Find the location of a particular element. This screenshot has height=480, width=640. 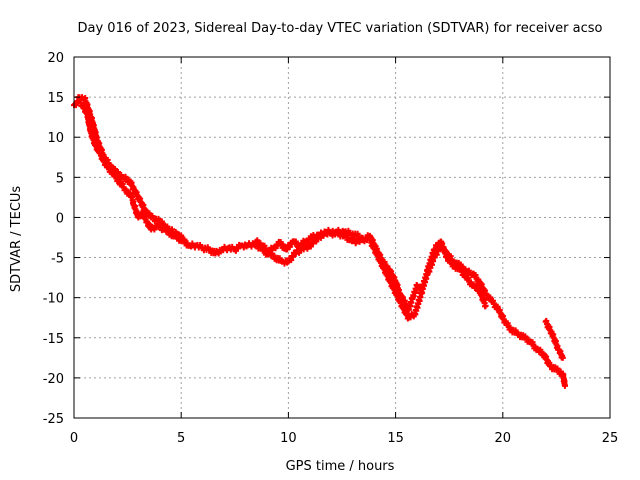

y-tick-label: -25 is located at coordinates (53, 419).